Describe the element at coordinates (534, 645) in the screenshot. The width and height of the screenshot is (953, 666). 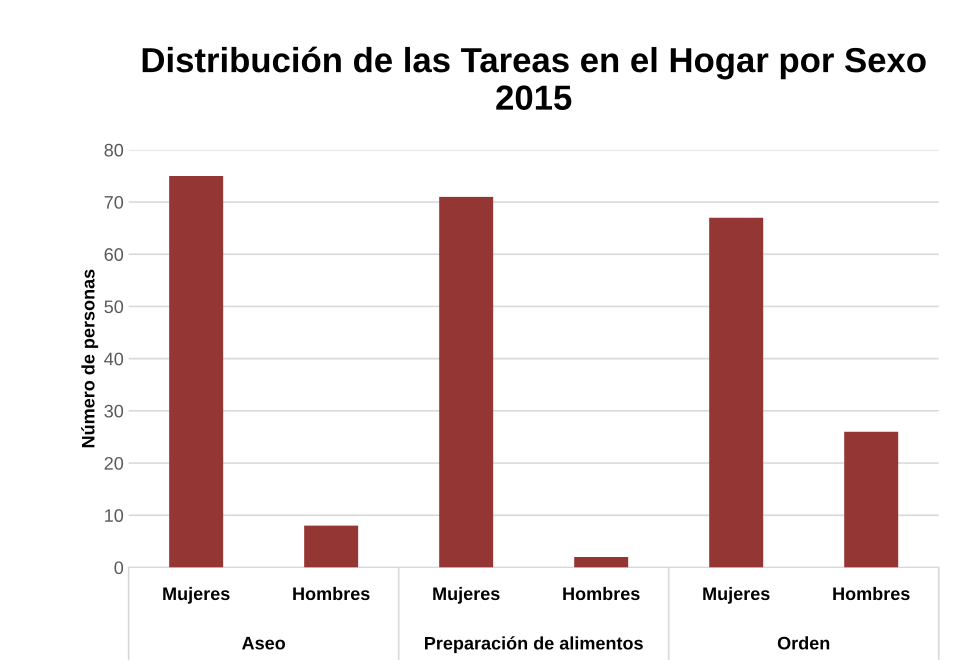
I see `text: Preparación de alimentos` at that location.